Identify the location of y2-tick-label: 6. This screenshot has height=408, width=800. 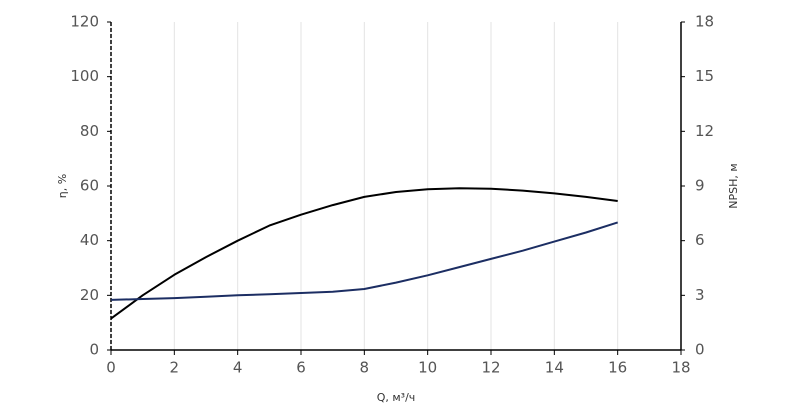
(700, 240).